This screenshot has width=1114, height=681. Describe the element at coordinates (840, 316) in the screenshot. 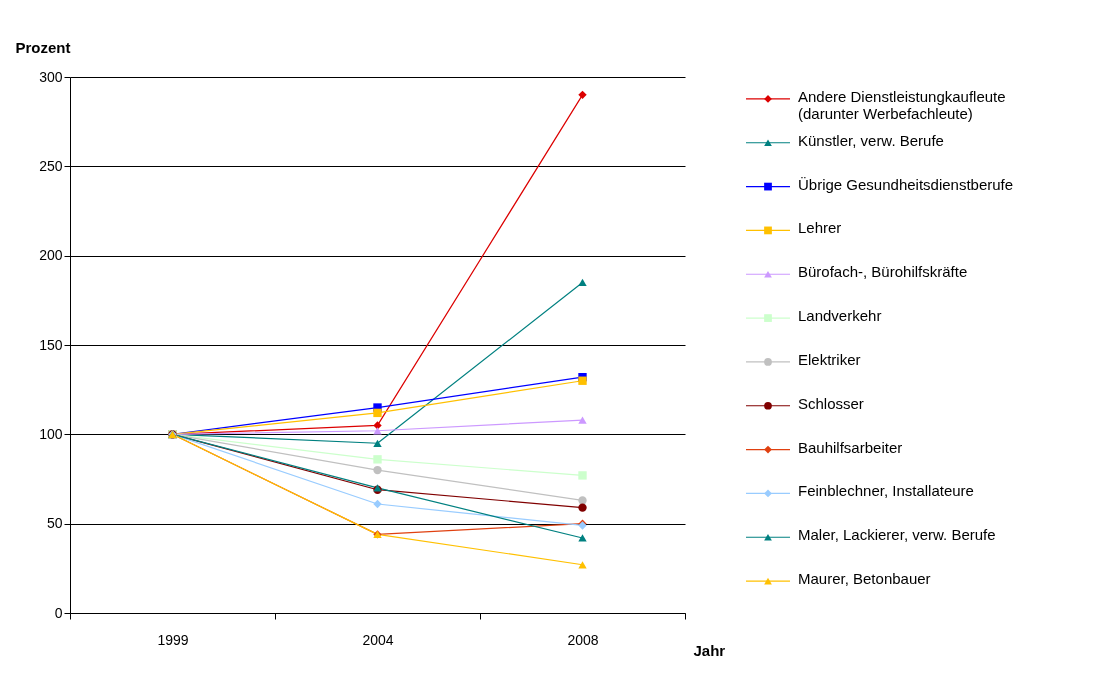

I see `legend-label: Landverkehr` at that location.